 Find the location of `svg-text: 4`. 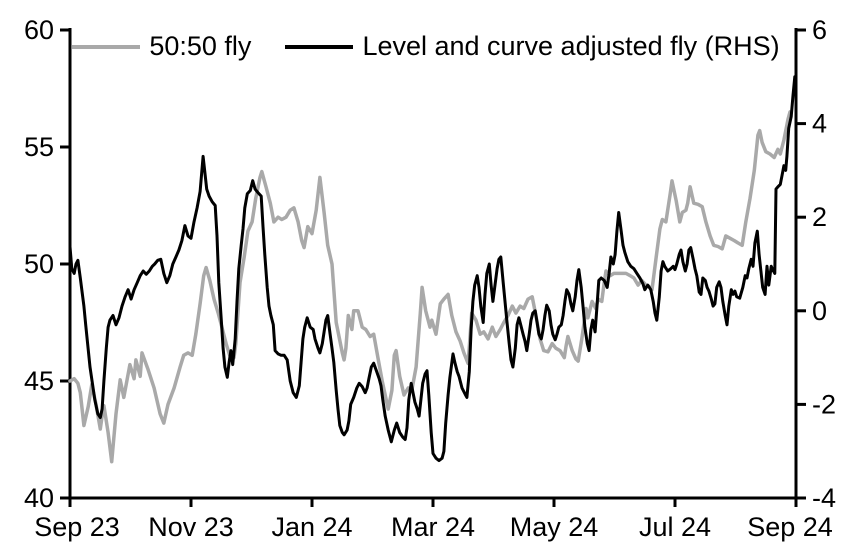

svg-text: 4 is located at coordinates (819, 124).